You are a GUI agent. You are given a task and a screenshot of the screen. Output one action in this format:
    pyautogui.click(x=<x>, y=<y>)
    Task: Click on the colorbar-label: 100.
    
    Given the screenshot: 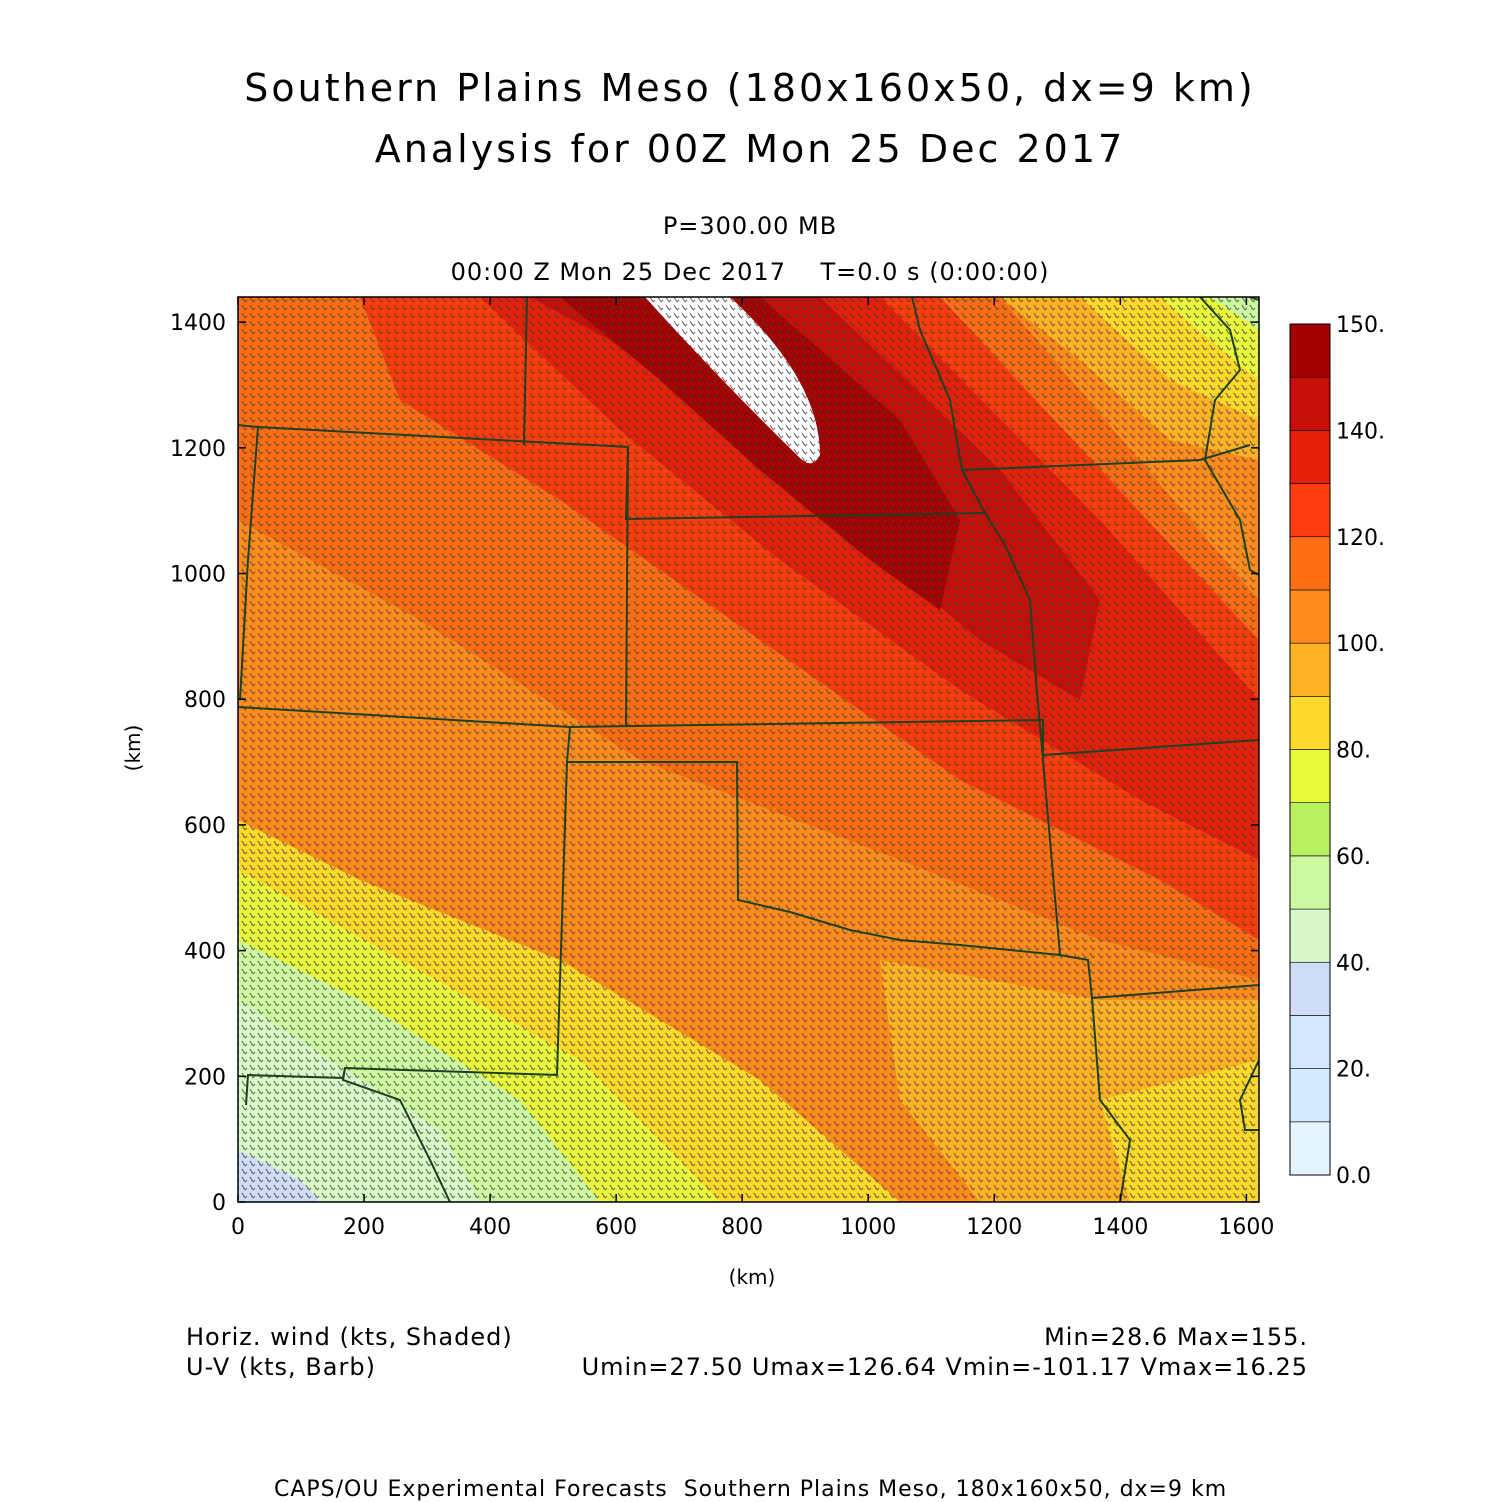 What is the action you would take?
    pyautogui.click(x=1360, y=644)
    